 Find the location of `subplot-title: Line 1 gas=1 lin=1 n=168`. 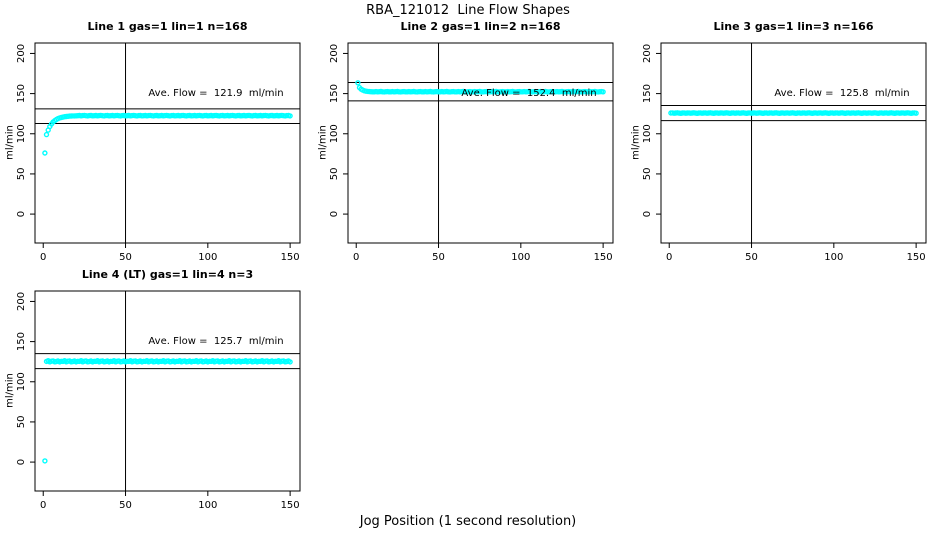

subplot-title: Line 1 gas=1 lin=1 n=168 is located at coordinates (167, 26).